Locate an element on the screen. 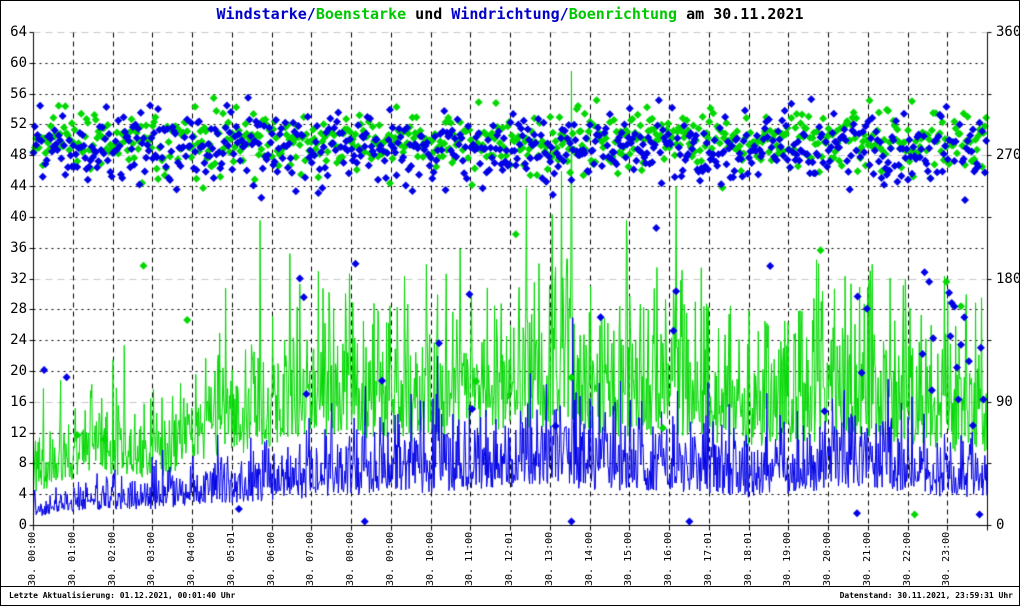 Image resolution: width=1020 pixels, height=606 pixels. y-left-tick-label: 12 is located at coordinates (18, 432).